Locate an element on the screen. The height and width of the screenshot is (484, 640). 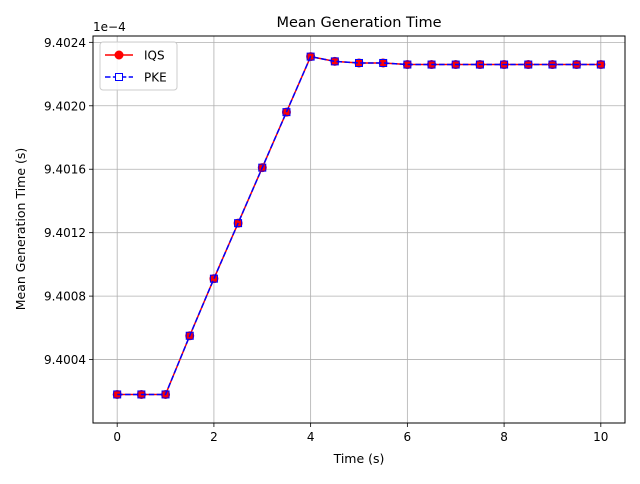
y-tick-label: 9.4004 is located at coordinates (65, 360).